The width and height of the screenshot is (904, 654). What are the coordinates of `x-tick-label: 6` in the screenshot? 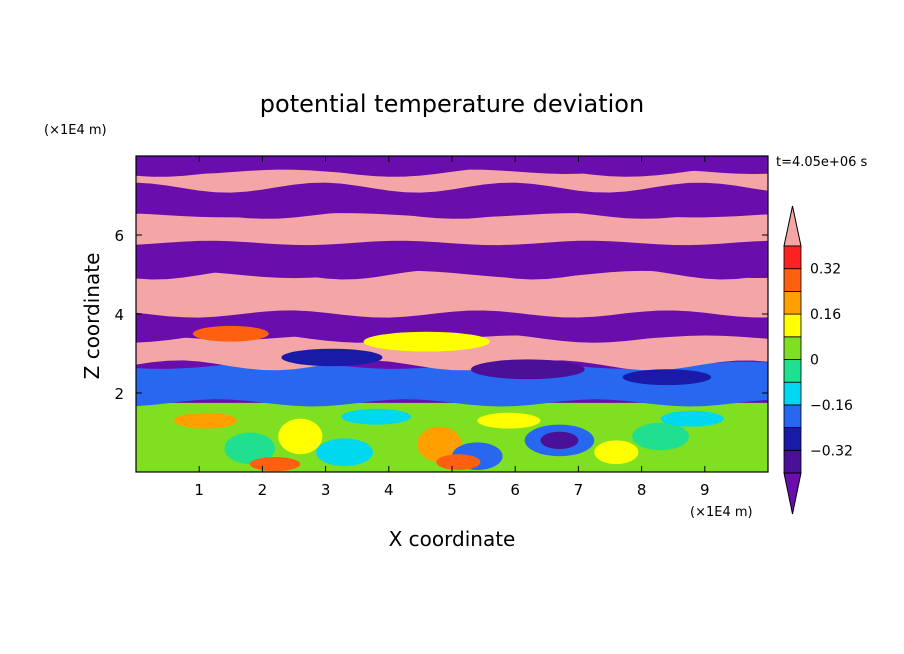 It's located at (515, 490).